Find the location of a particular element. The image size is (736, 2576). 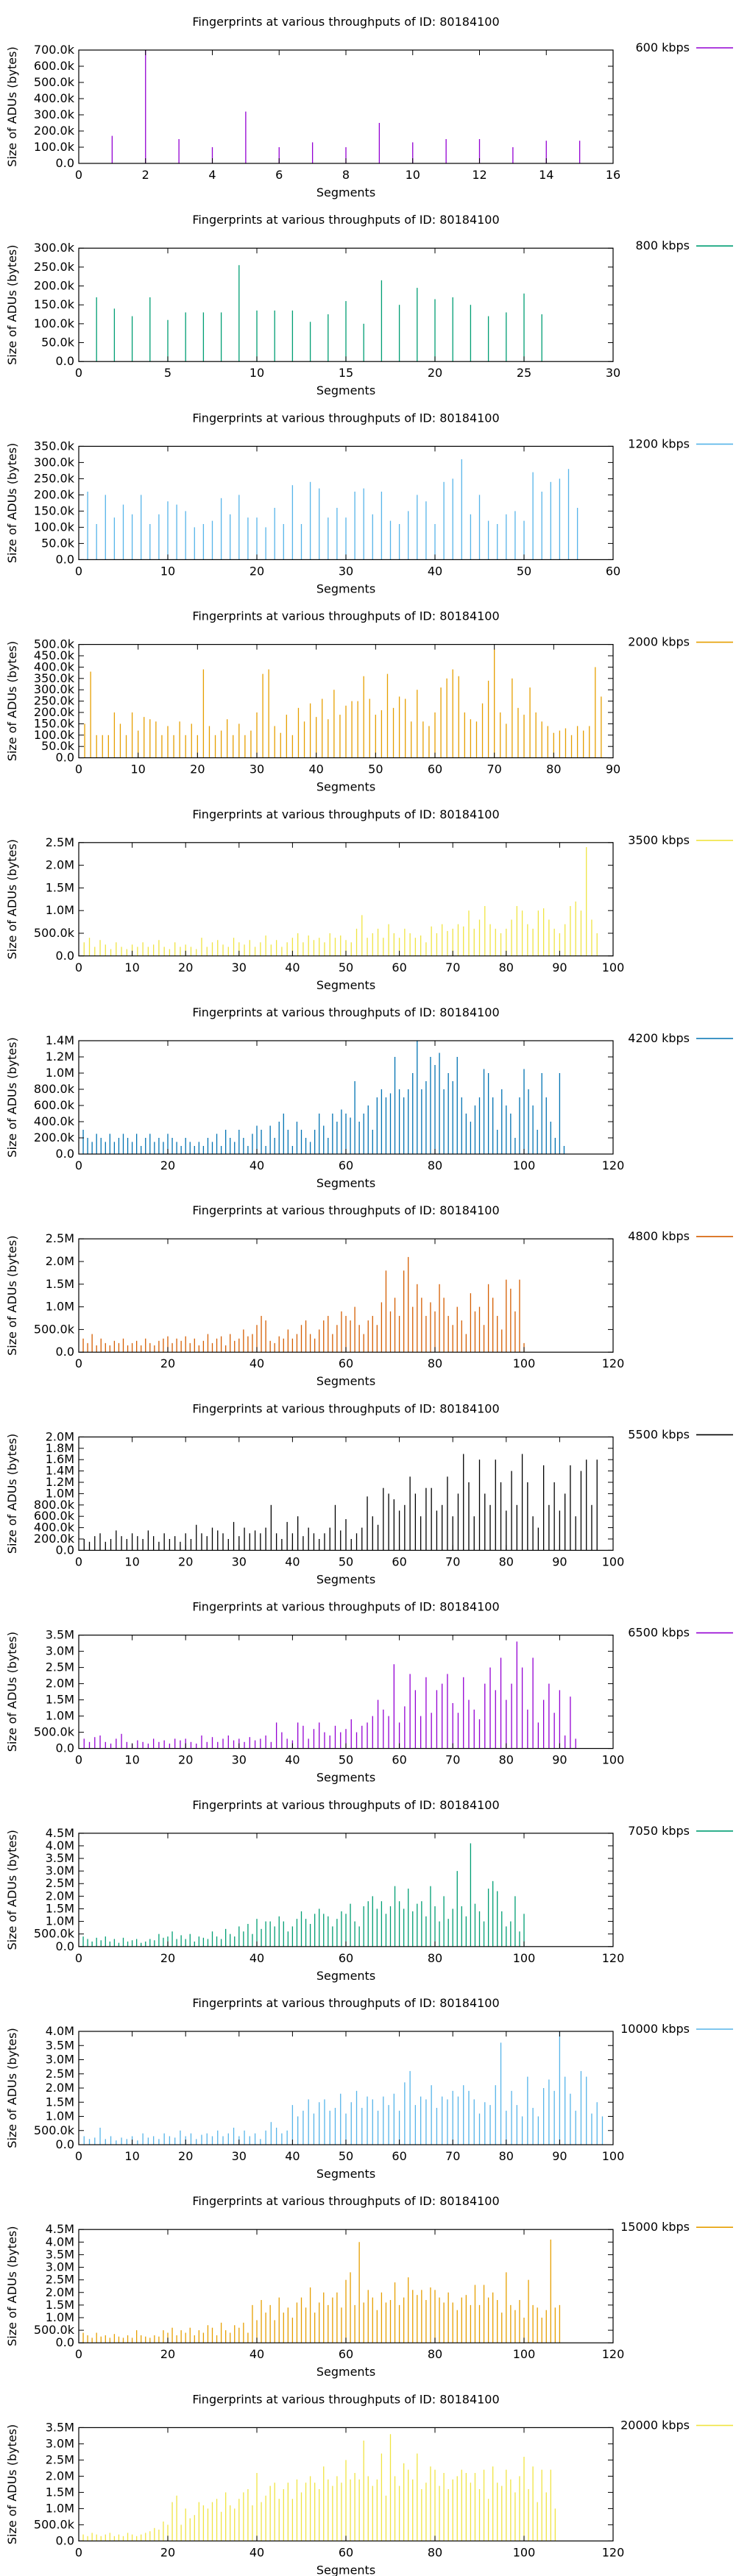

y-tick-label: 3.5M is located at coordinates (60, 2427).